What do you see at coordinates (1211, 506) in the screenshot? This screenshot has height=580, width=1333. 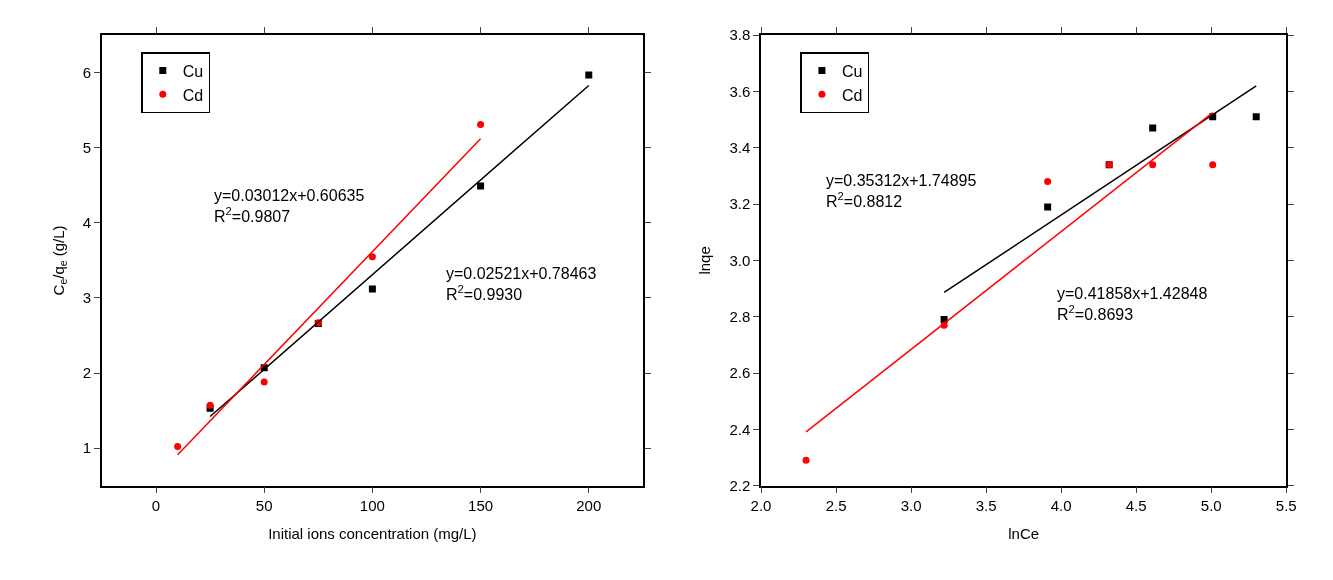 I see `x-tick-label: 5.0` at bounding box center [1211, 506].